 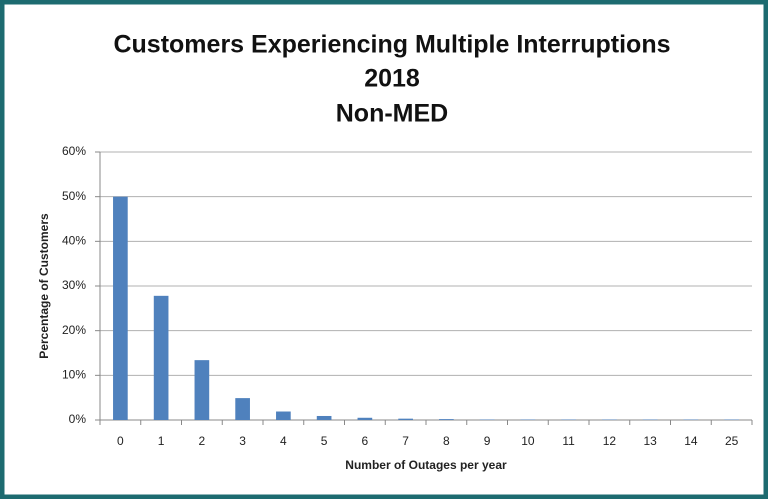 What do you see at coordinates (528, 441) in the screenshot?
I see `x-tick-label: 10` at bounding box center [528, 441].